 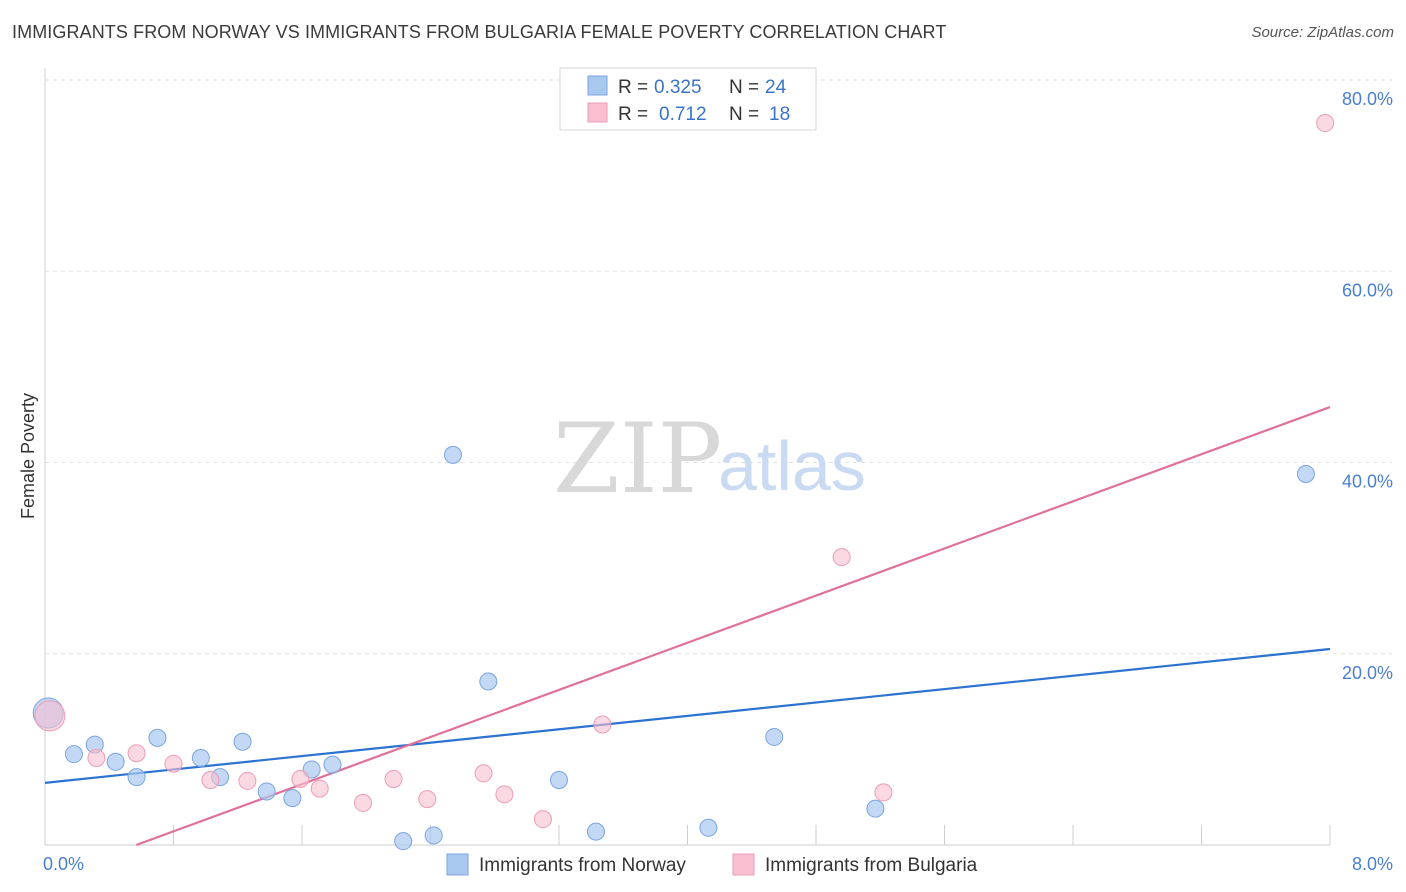 I want to click on series-label-norway: Immigrants from Norway, so click(x=582, y=865).